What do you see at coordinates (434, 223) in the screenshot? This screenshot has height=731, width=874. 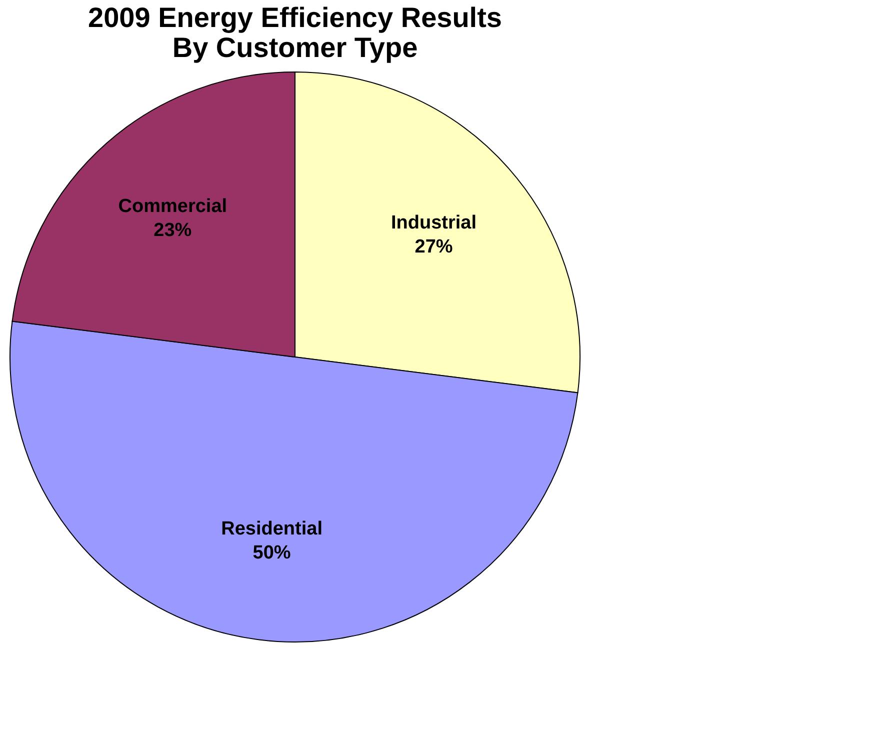 I see `slice-label: Industrial` at bounding box center [434, 223].